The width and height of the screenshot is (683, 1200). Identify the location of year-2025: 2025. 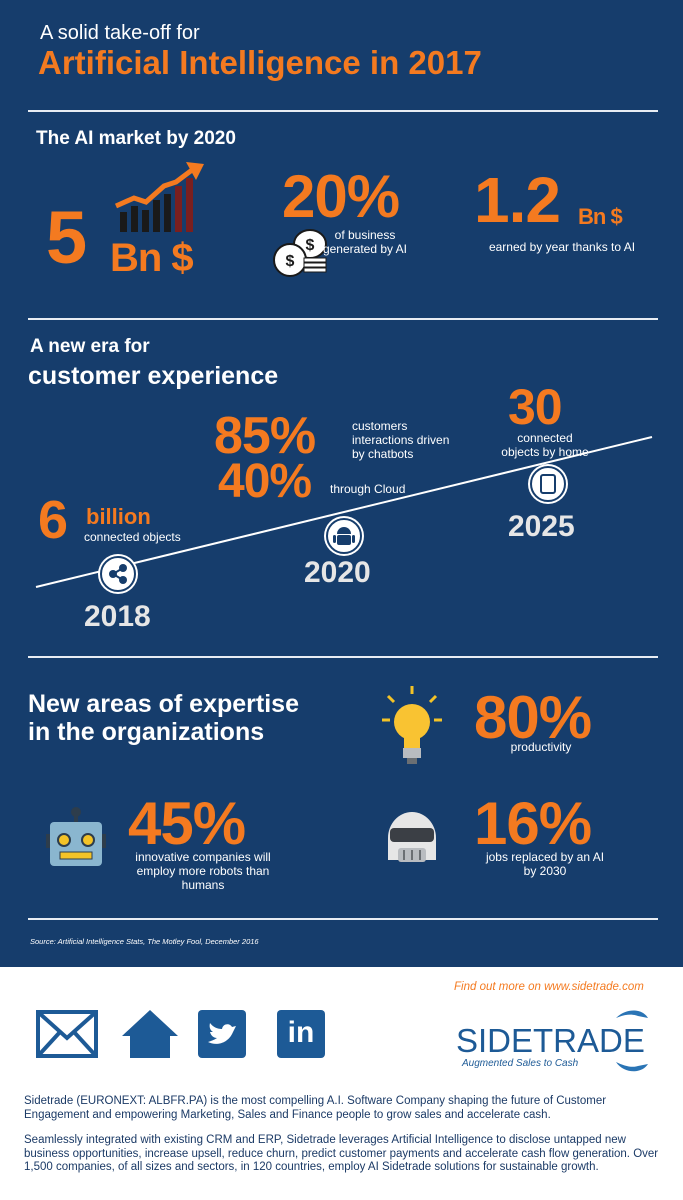
(541, 526).